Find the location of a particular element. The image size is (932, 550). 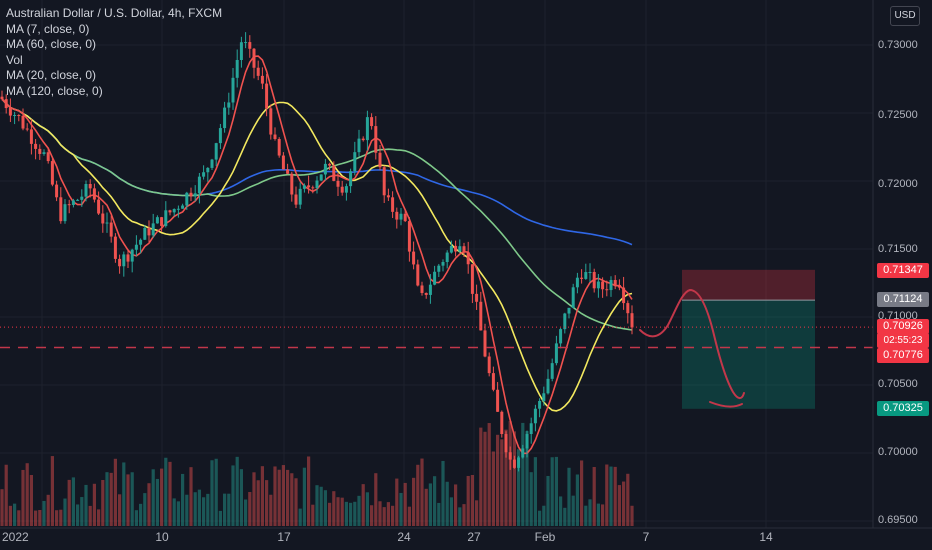

legend-ma120: MA (120, close, 0) is located at coordinates (54, 90).